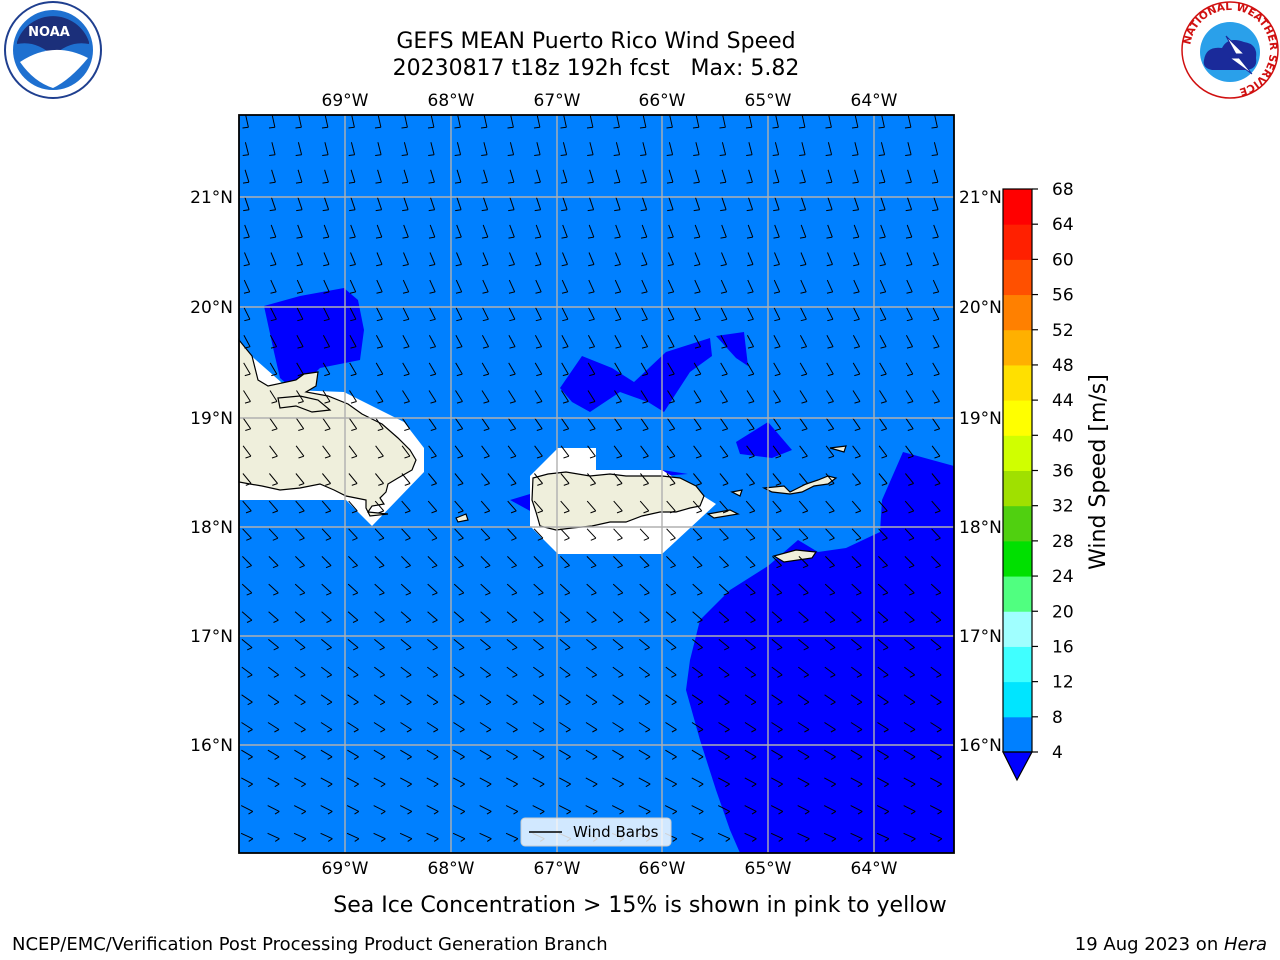 Image resolution: width=1280 pixels, height=960 pixels. Describe the element at coordinates (980, 528) in the screenshot. I see `lat-label-right: 18°N` at that location.